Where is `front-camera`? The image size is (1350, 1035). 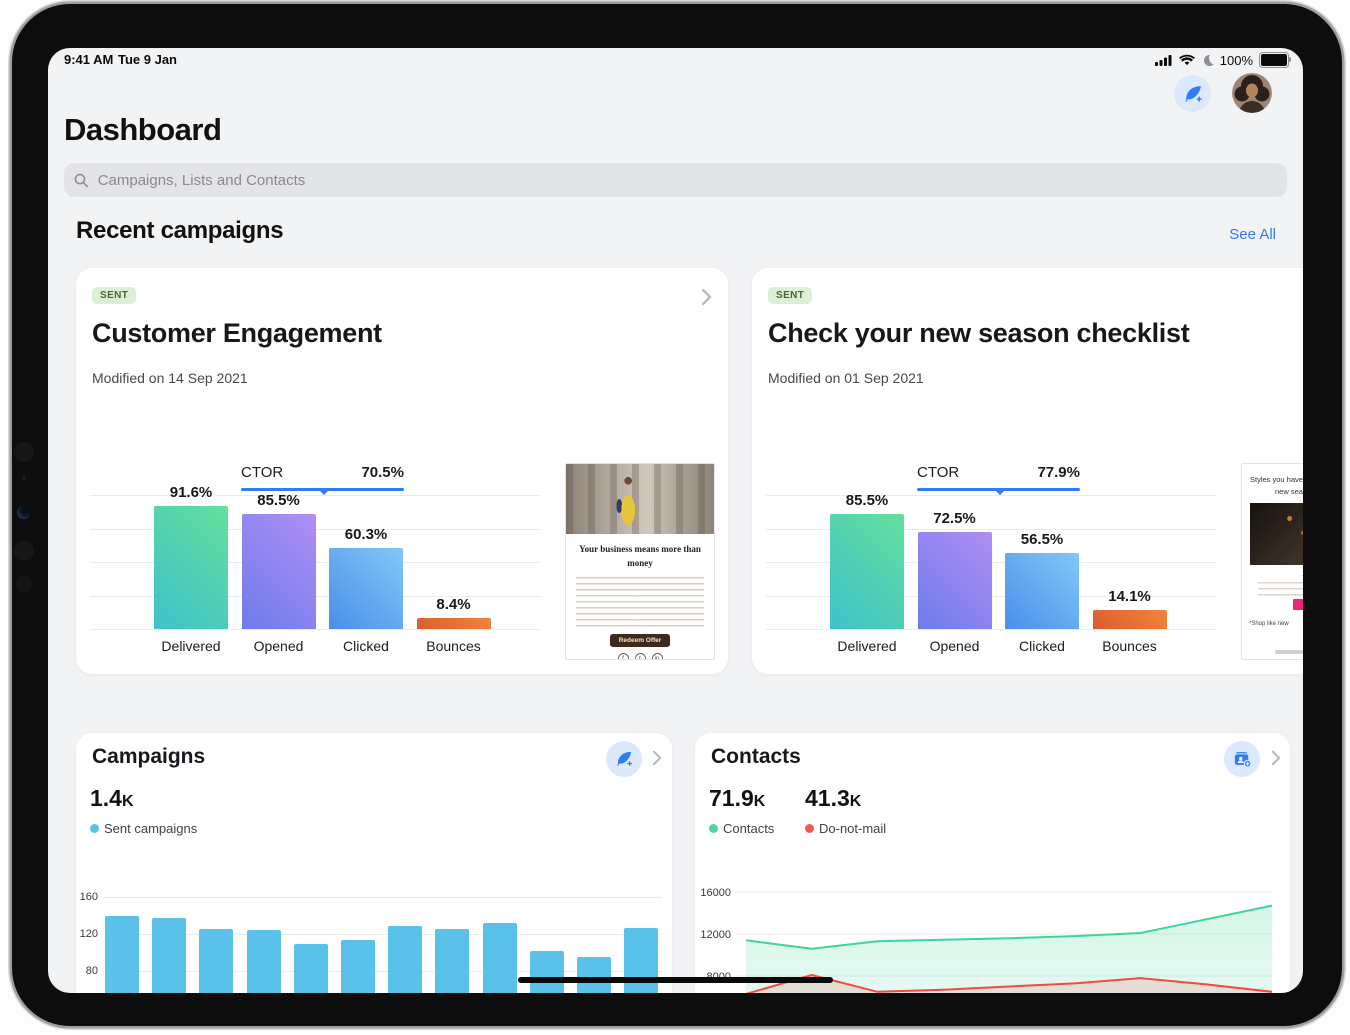 front-camera is located at coordinates (24, 512).